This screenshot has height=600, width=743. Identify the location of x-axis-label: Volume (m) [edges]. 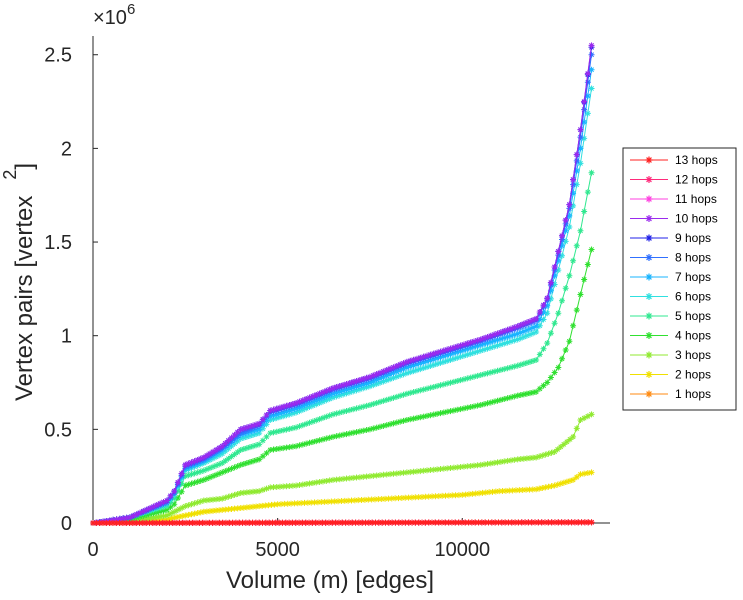
(330, 580).